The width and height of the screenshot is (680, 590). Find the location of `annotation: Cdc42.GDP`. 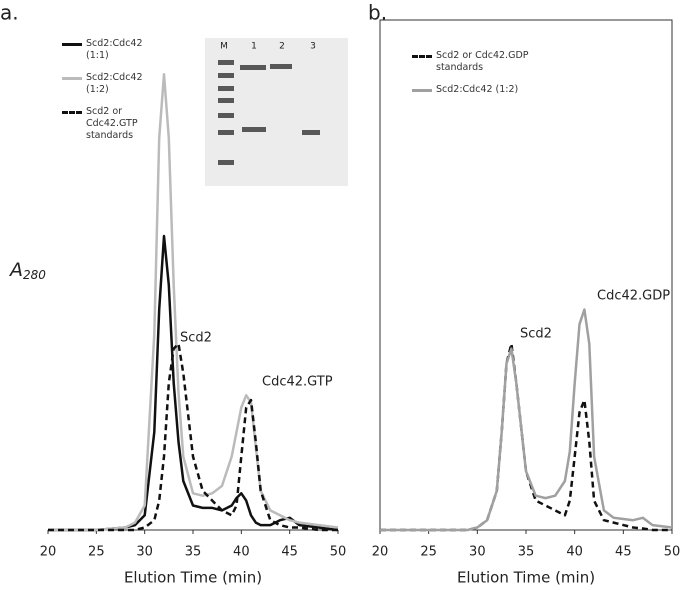

annotation: Cdc42.GDP is located at coordinates (633, 296).